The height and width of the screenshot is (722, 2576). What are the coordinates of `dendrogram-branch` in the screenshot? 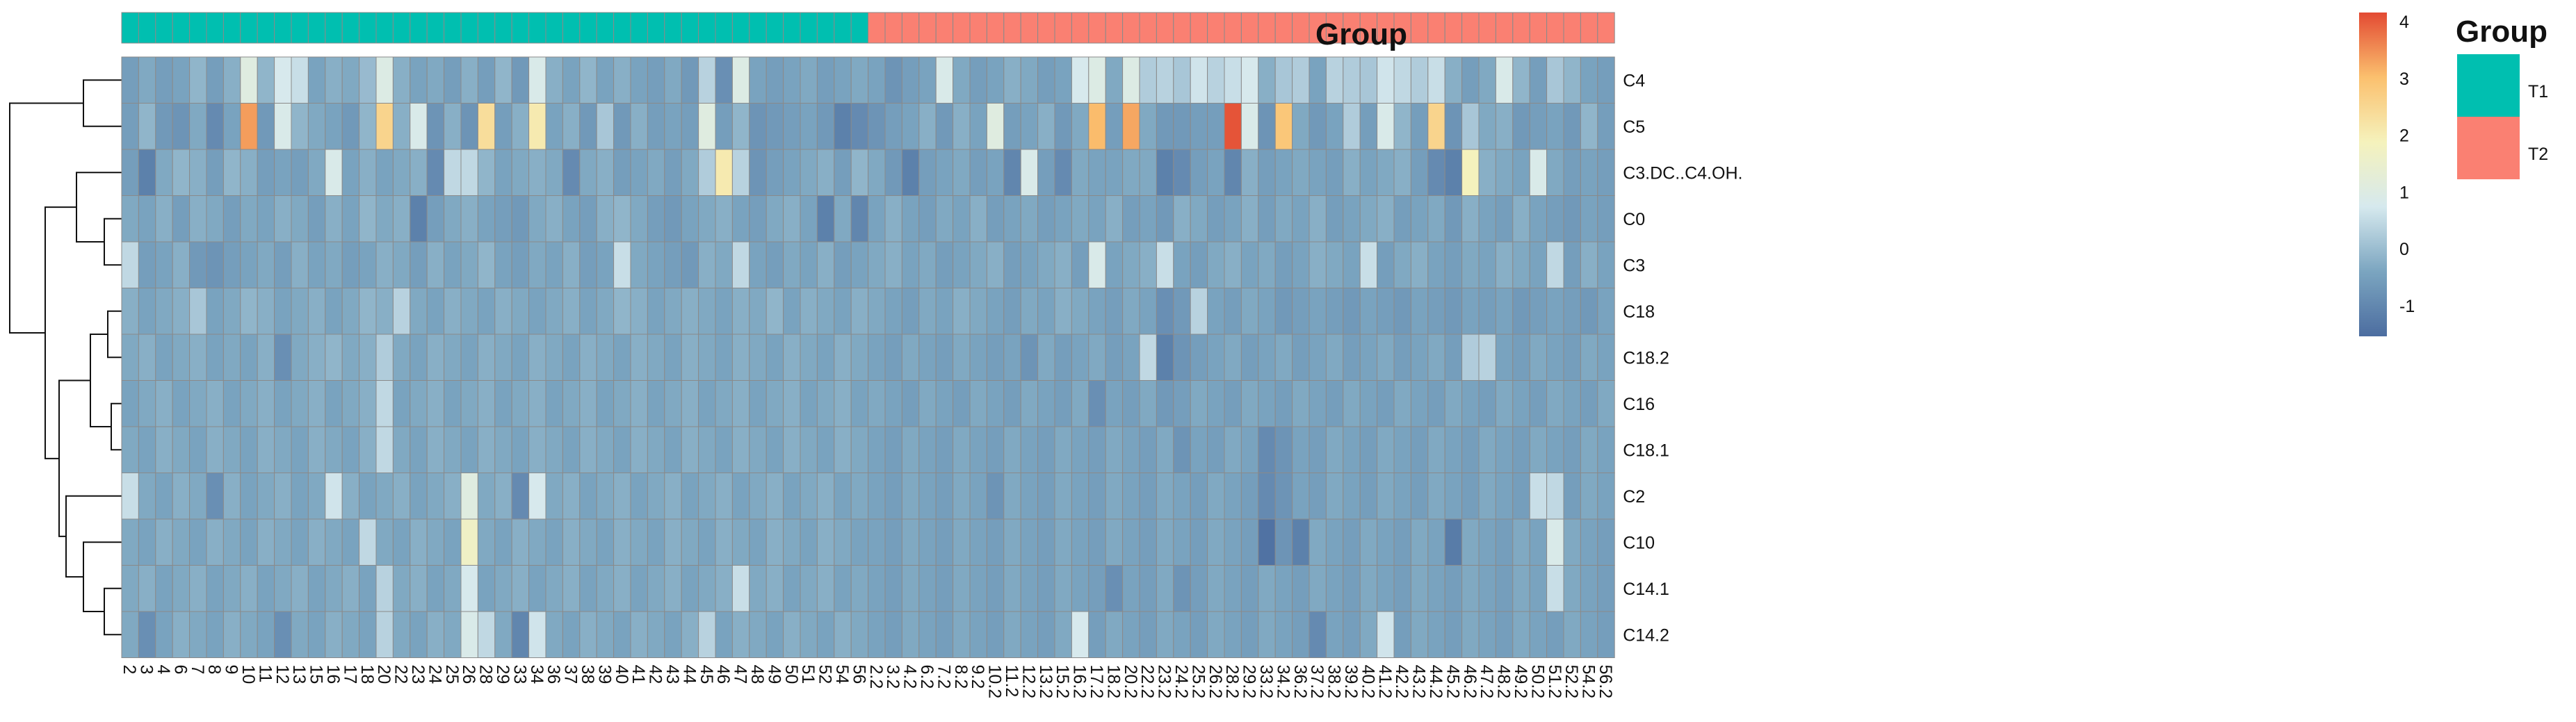 It's located at (116, 426).